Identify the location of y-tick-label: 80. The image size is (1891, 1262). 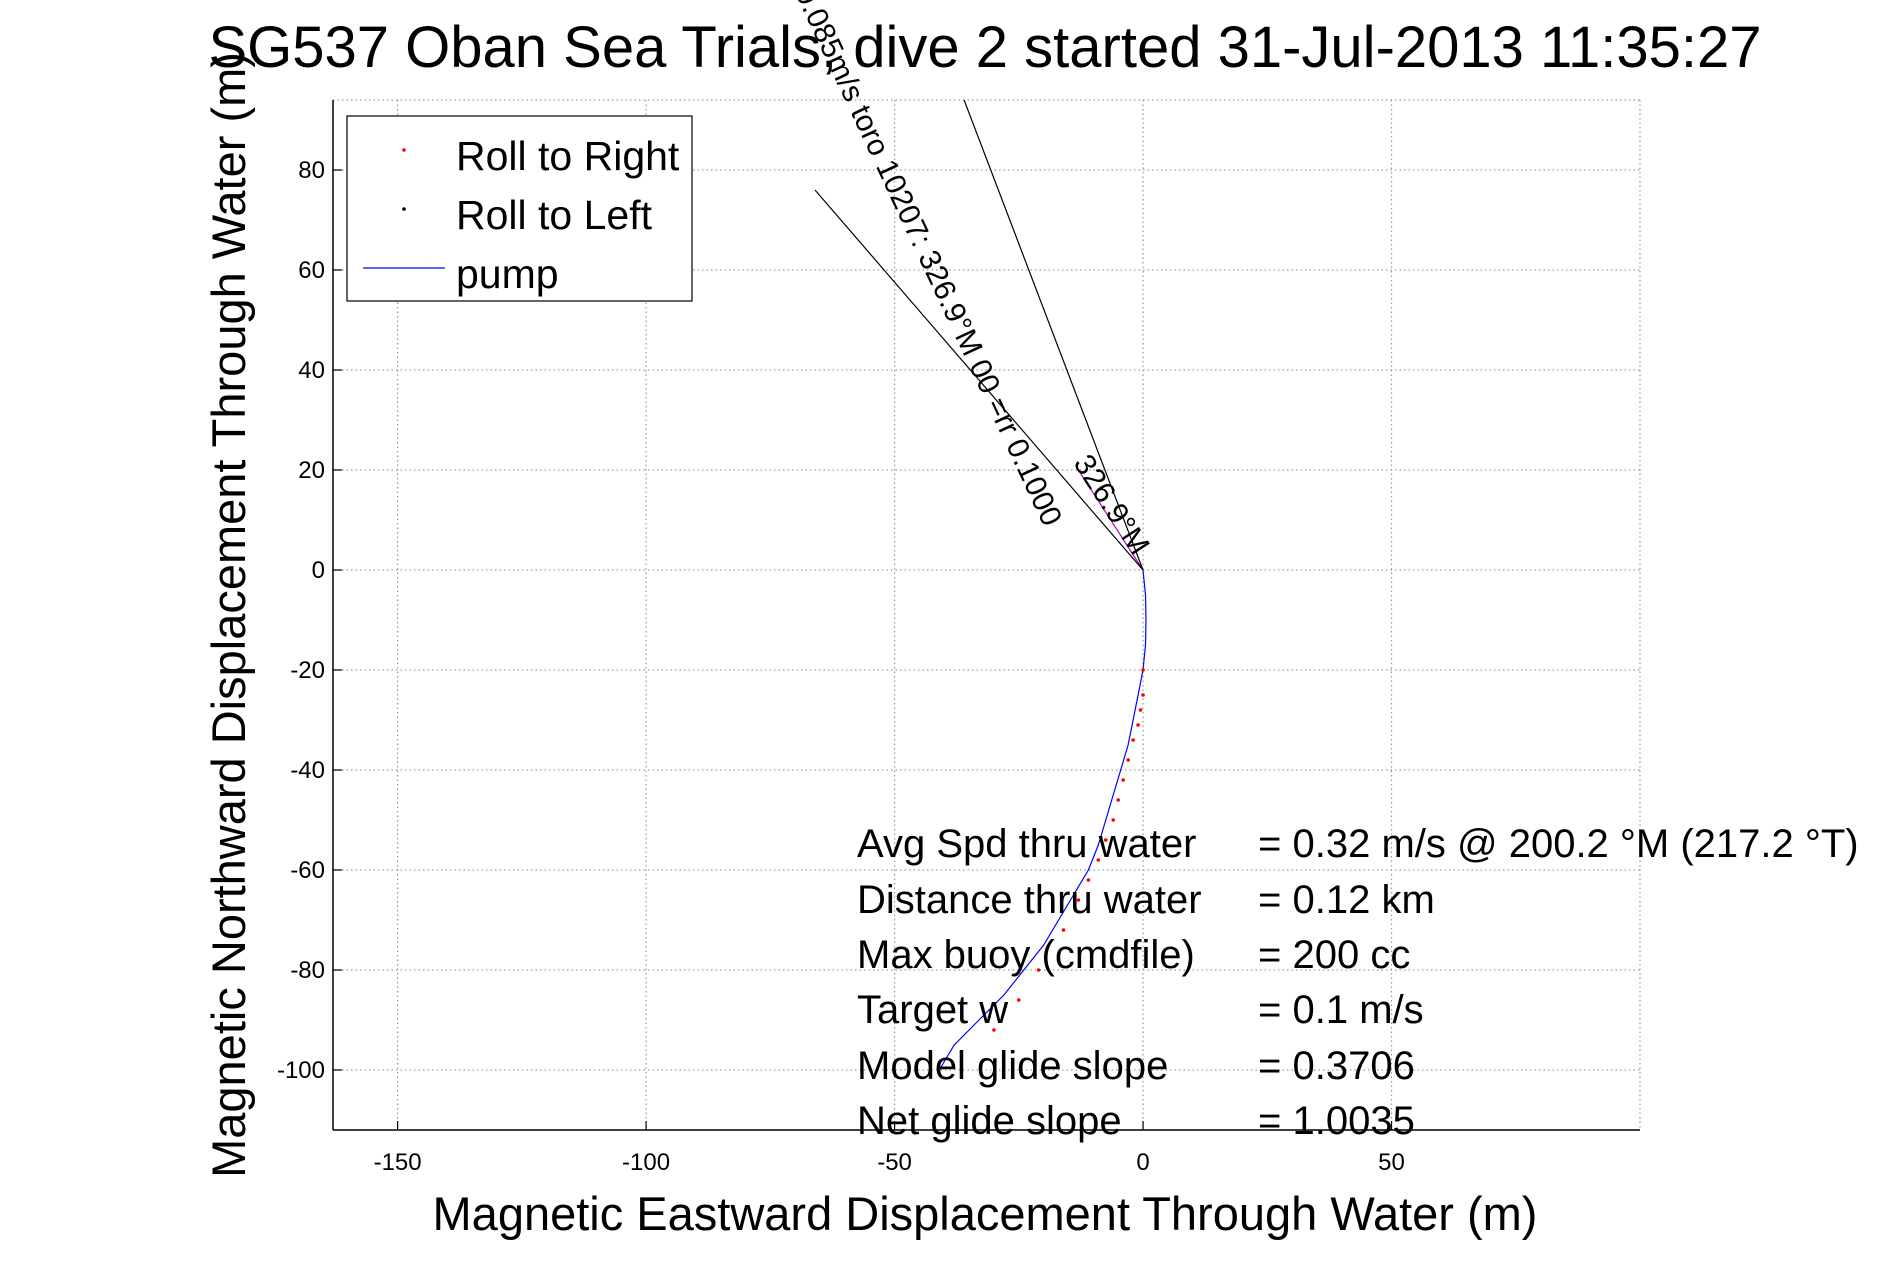
(311, 170).